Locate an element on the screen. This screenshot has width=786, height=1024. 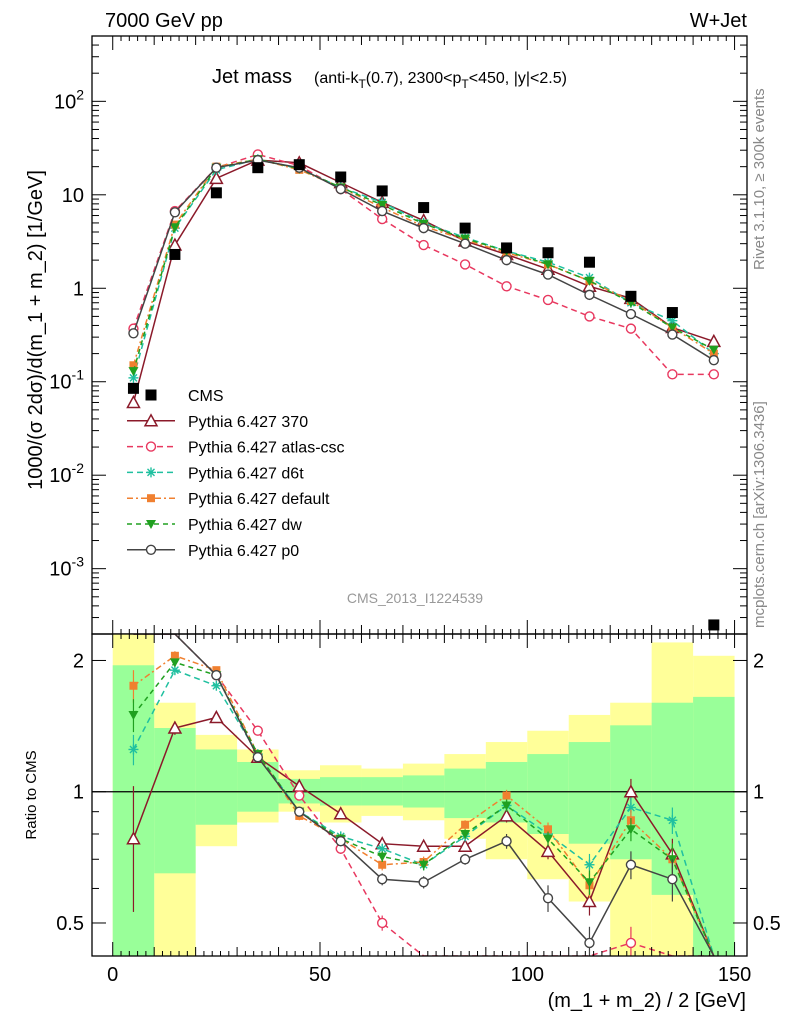
legend-label-pythia-6-427-d6t: Pythia 6.427 d6t is located at coordinates (246, 473).